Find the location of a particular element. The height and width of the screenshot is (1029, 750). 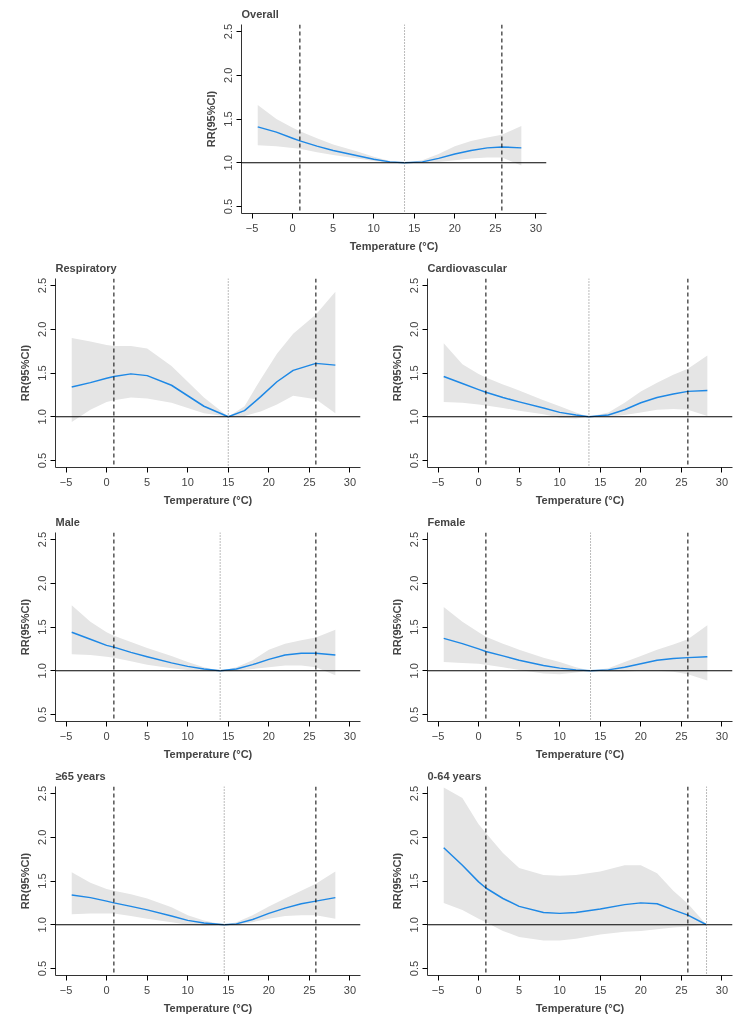

chart-title: Respiratory is located at coordinates (86, 267).